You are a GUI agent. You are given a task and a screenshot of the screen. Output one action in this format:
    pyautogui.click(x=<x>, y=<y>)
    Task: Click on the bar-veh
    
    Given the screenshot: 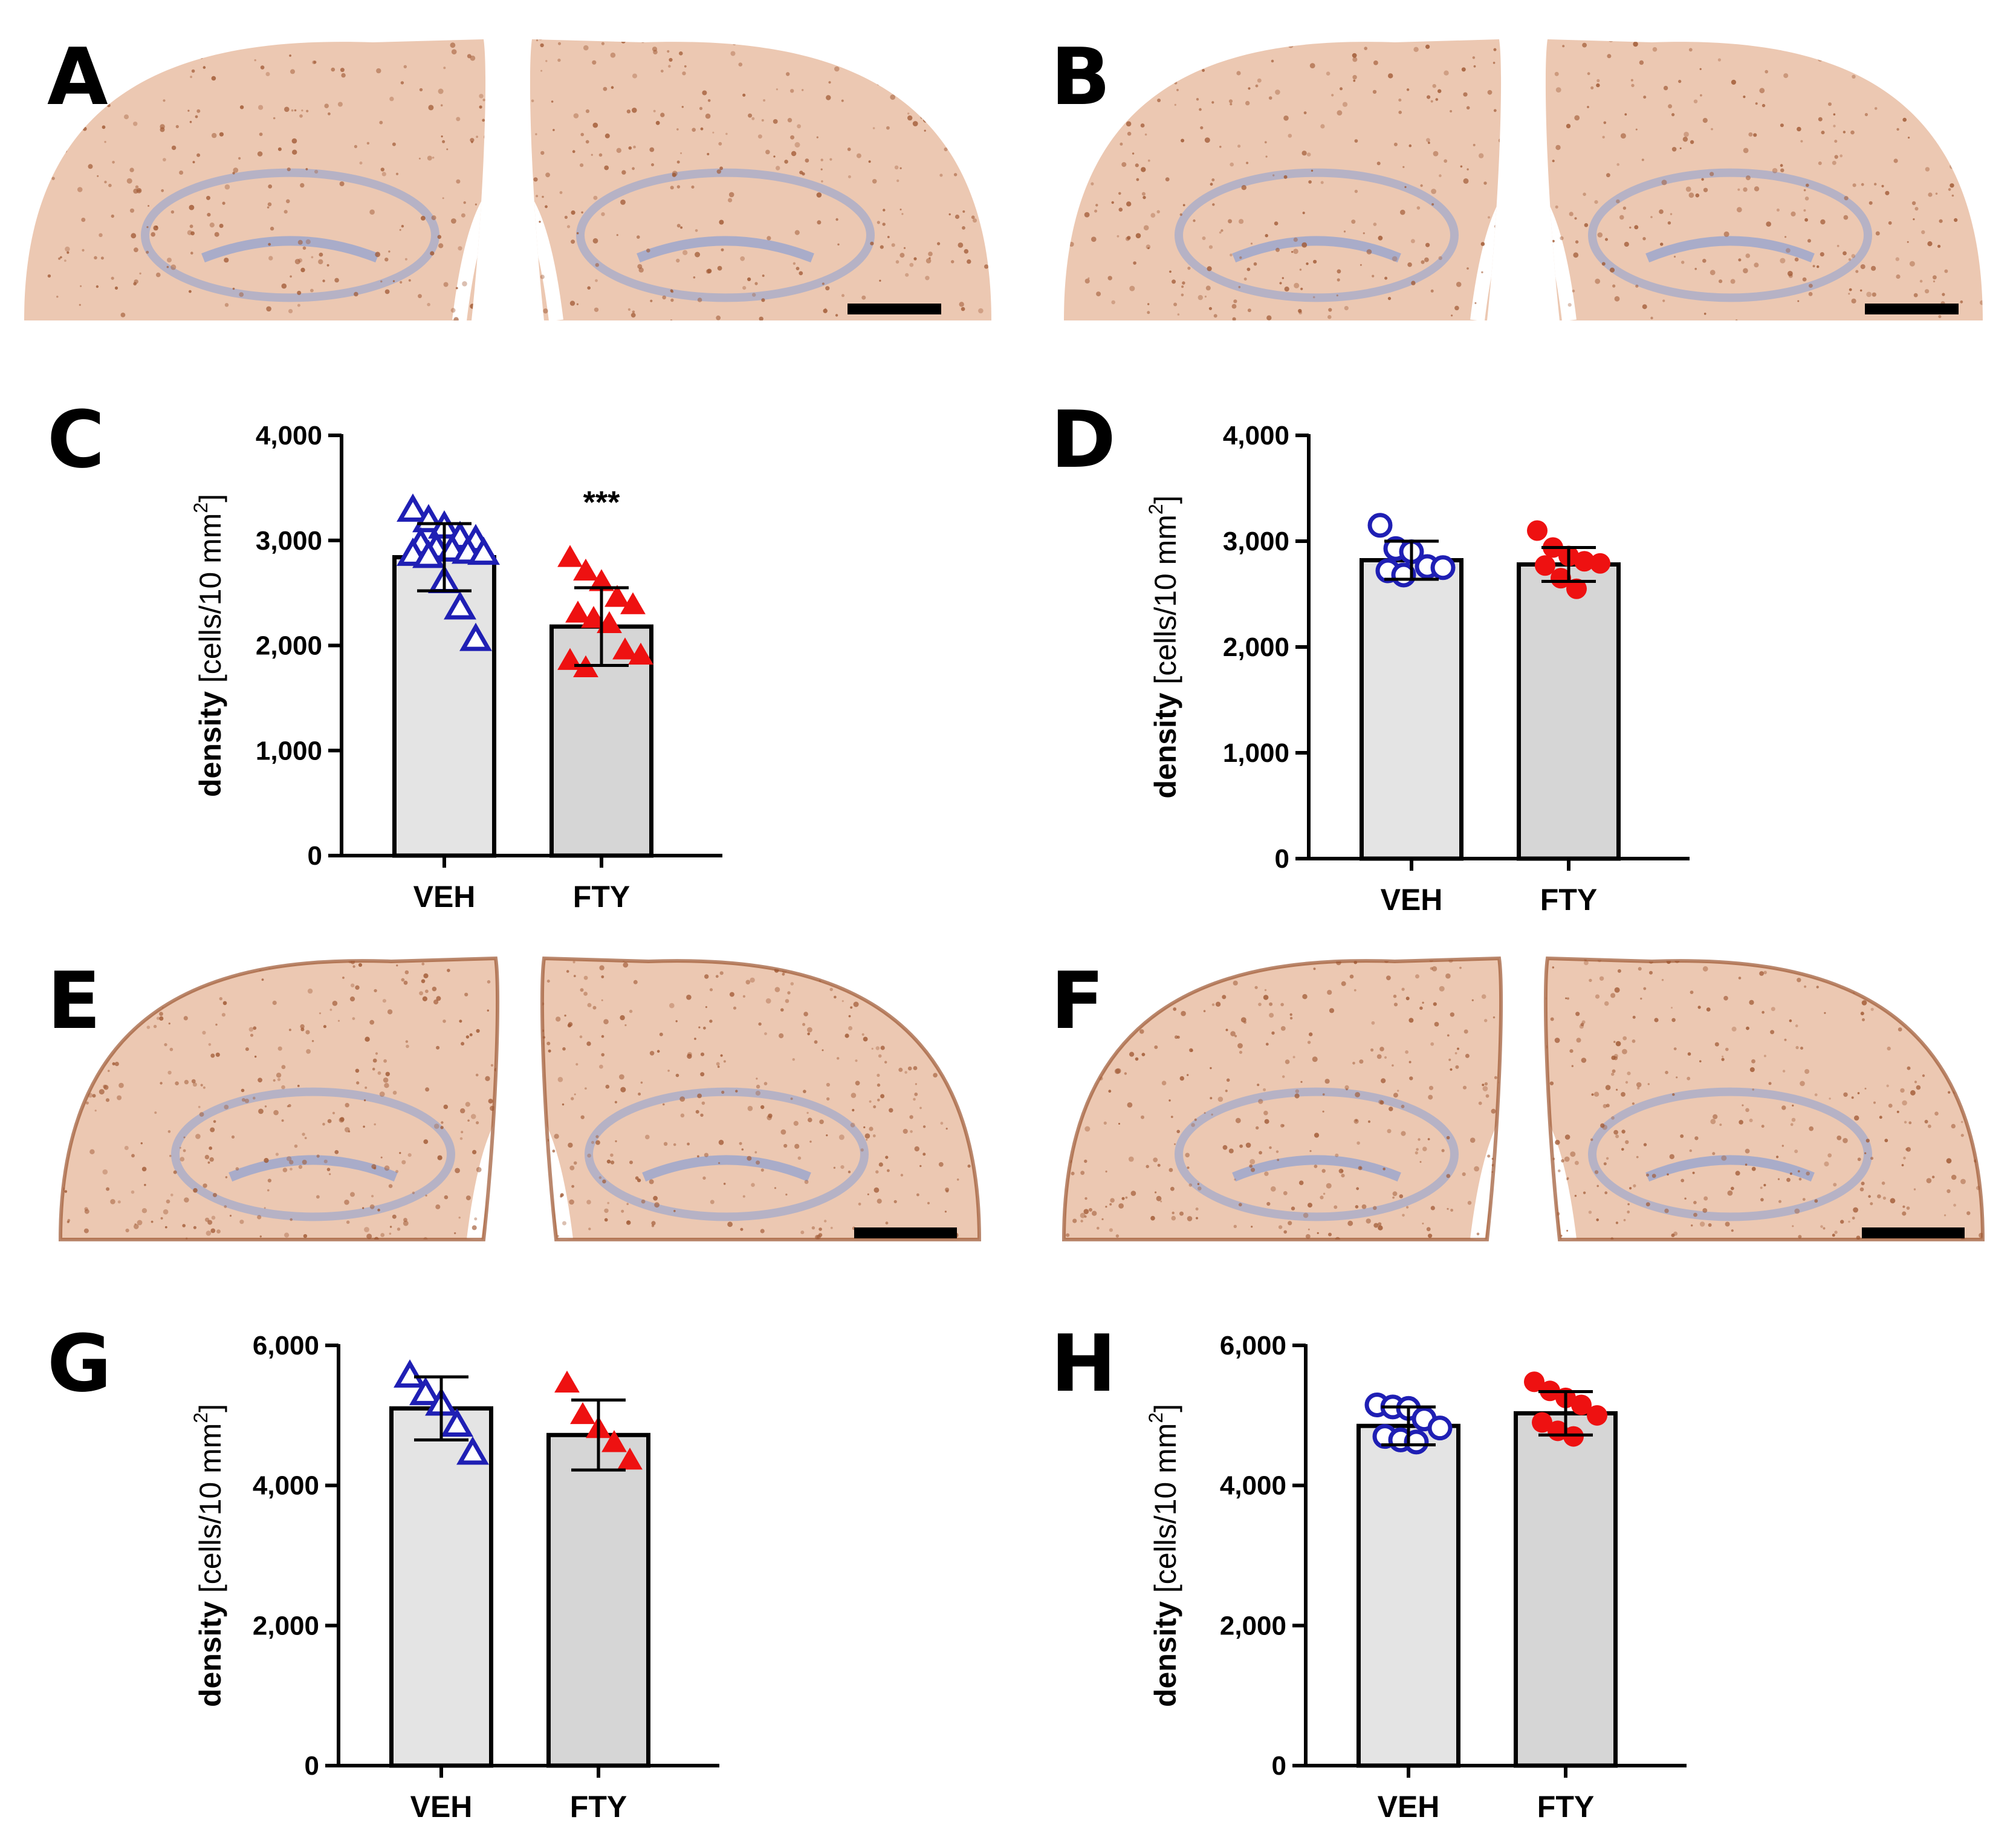 What is the action you would take?
    pyautogui.click(x=444, y=706)
    